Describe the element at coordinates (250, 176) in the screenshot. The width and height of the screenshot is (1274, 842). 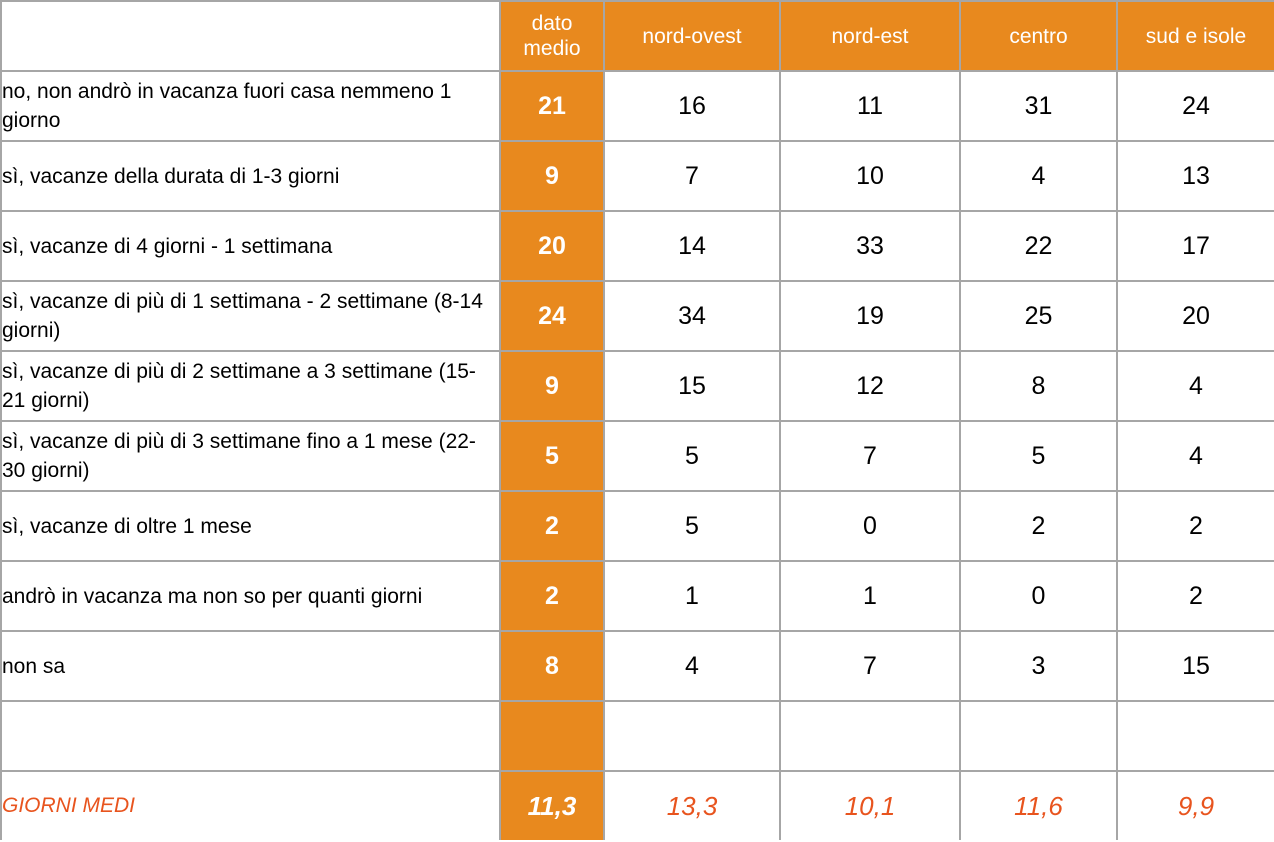
I see `row-label: sì, vacanze della durata di 1-3 giorni` at that location.